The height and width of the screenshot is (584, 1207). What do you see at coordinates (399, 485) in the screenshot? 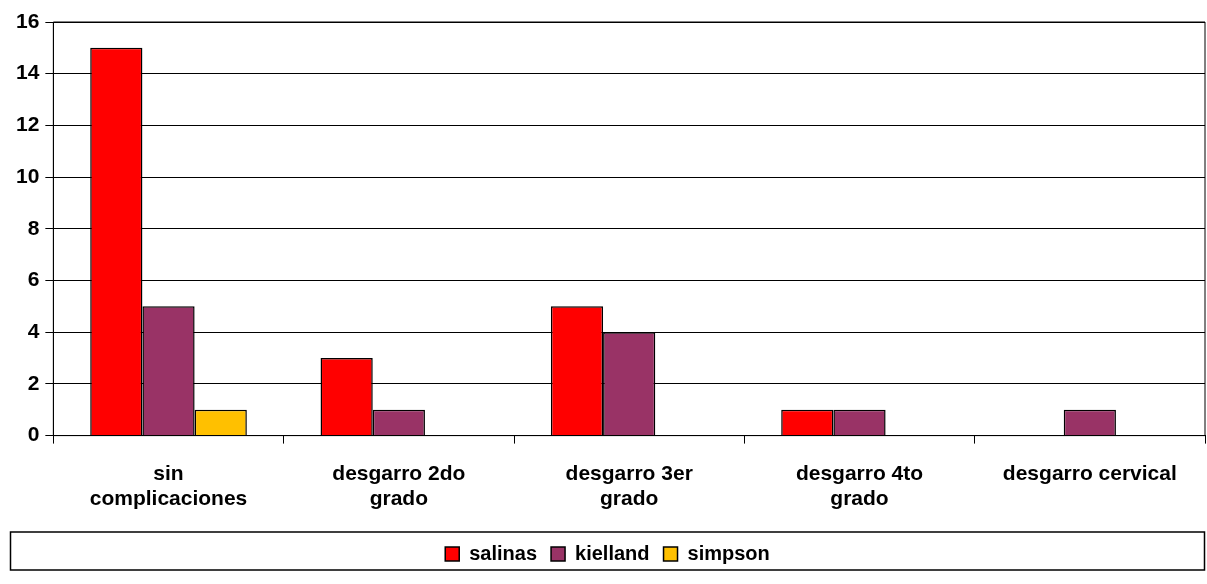
I see `x-tick-label: desgarro 2do grado` at bounding box center [399, 485].